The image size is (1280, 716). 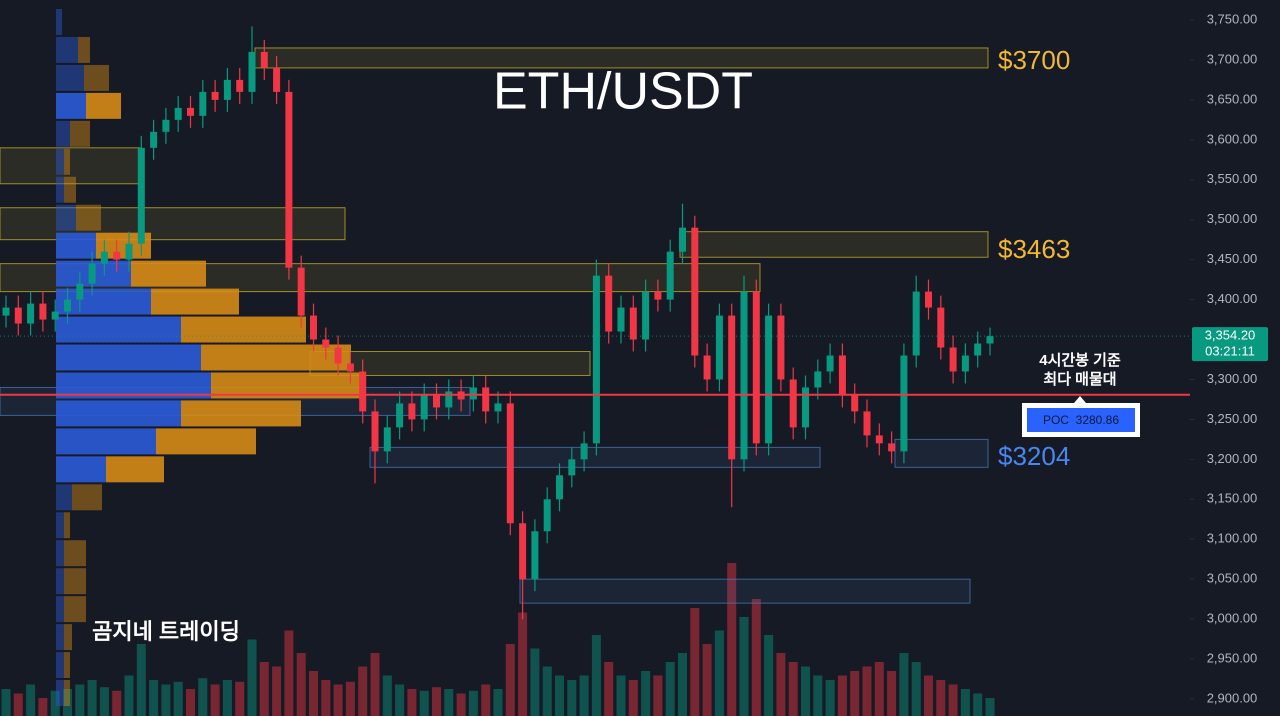 I want to click on y-tick-label: 3,250.00, so click(x=1232, y=418).